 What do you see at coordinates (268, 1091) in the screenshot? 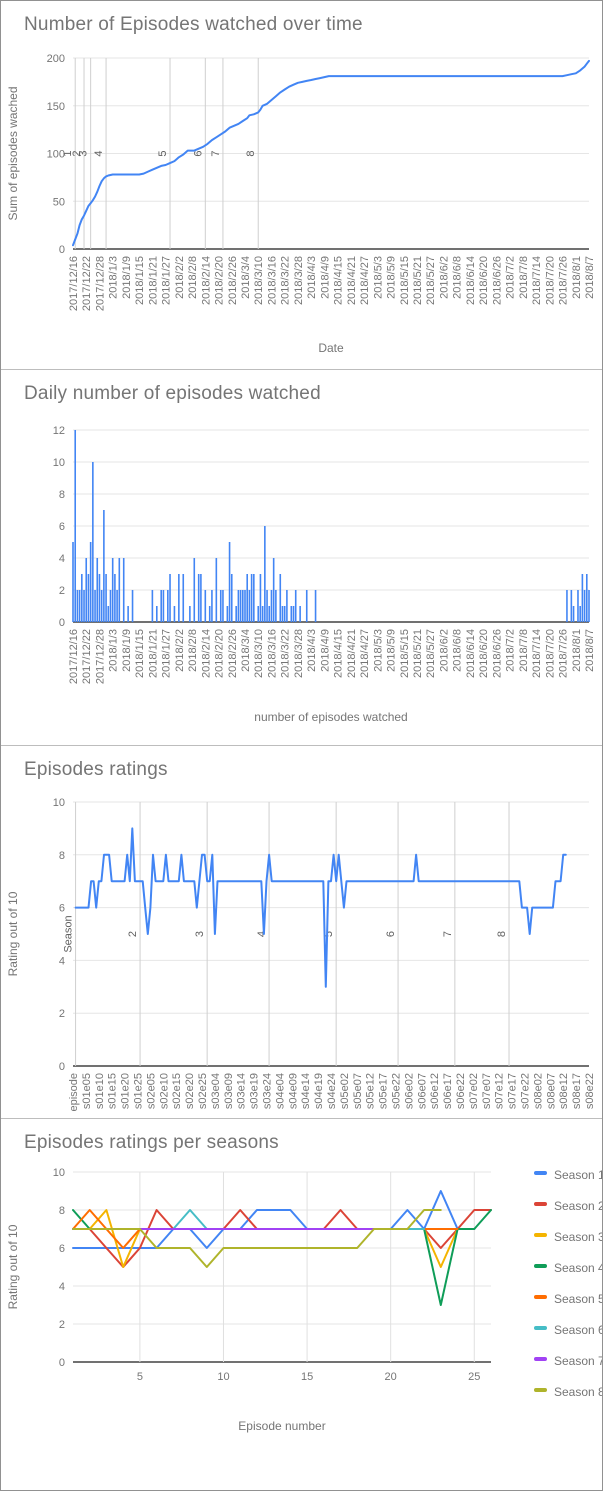
I see `x-tick-label: s03e24` at bounding box center [268, 1091].